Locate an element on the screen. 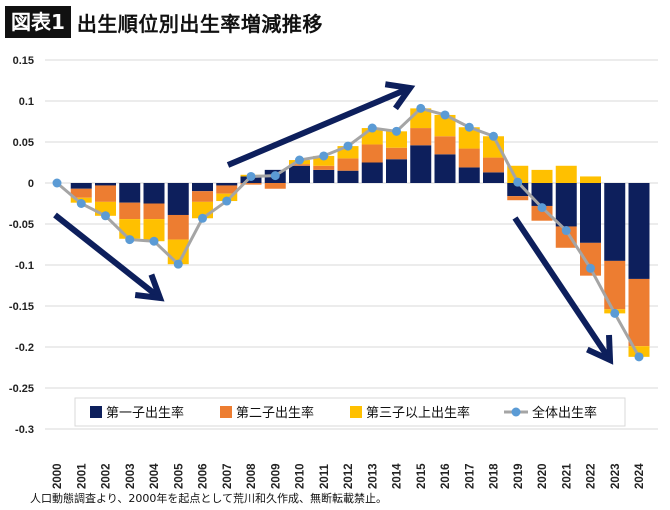 This screenshot has width=670, height=510. bar-第一子出生率-2023 is located at coordinates (615, 222).